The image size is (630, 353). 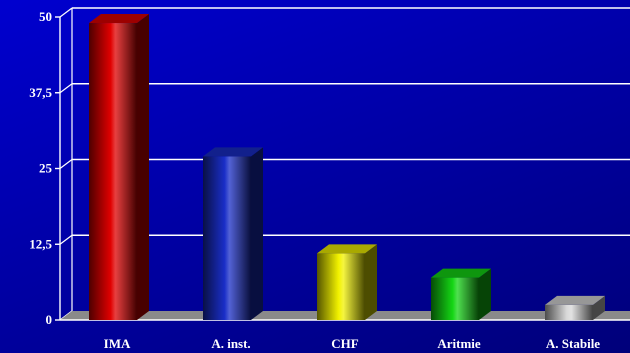 What do you see at coordinates (49, 319) in the screenshot?
I see `y-tick-label: 0` at bounding box center [49, 319].